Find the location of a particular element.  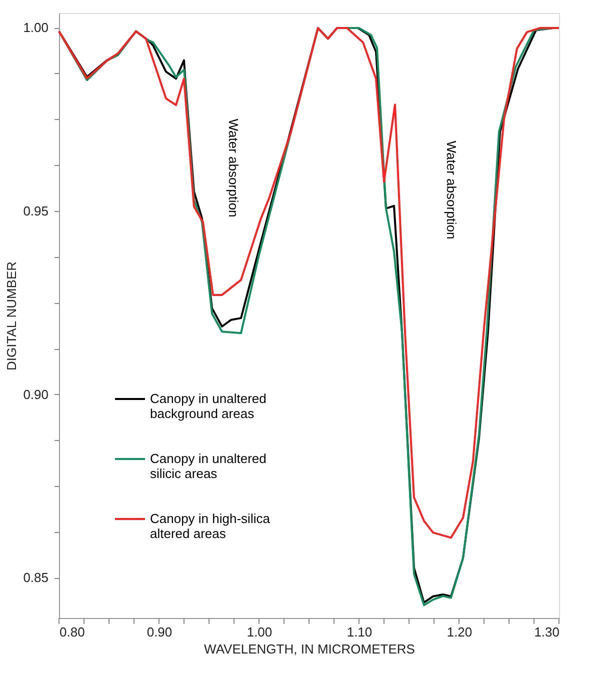

y-tick-label: 1.00 is located at coordinates (35, 28).